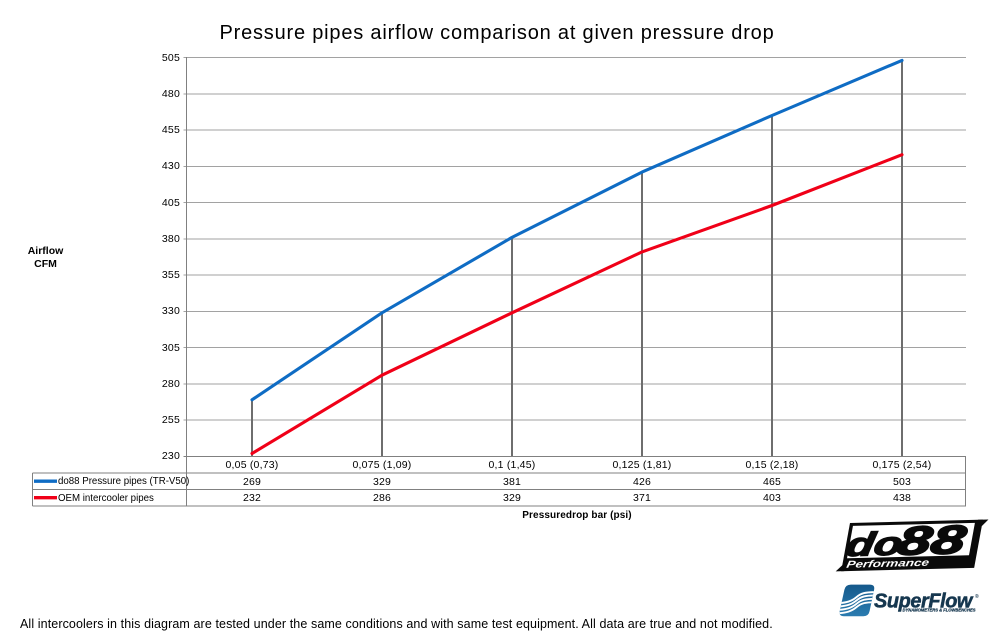  What do you see at coordinates (874, 545) in the screenshot?
I see `svg-text: do` at bounding box center [874, 545].